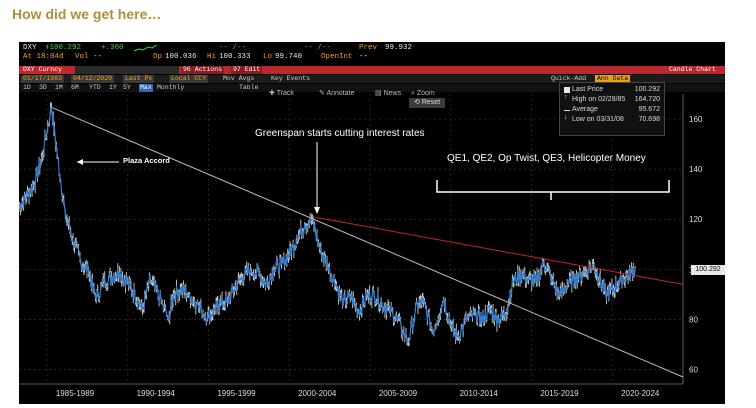  I want to click on vol-value: --, so click(98, 57).